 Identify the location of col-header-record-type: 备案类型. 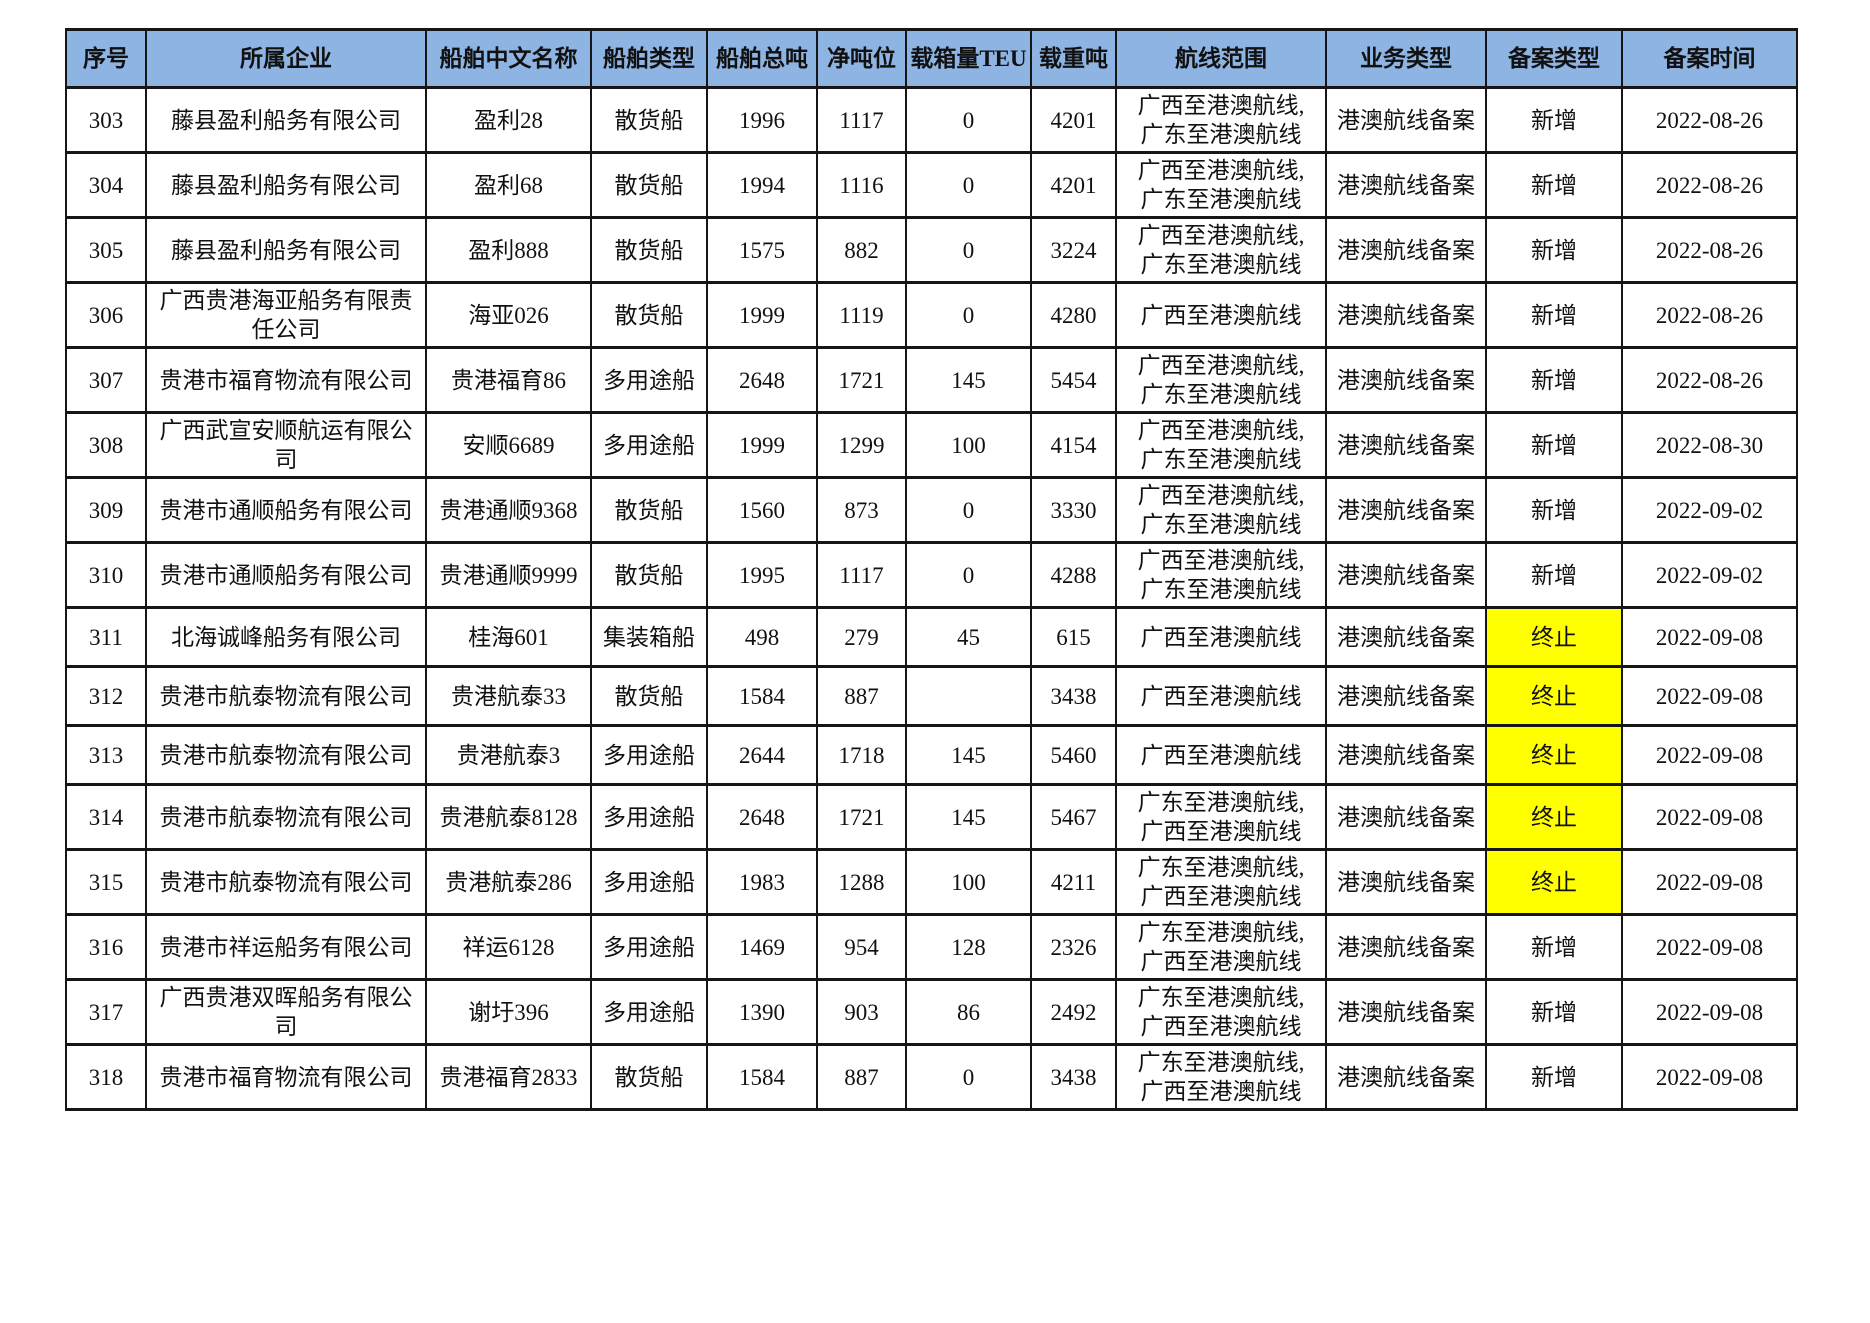
(1554, 58).